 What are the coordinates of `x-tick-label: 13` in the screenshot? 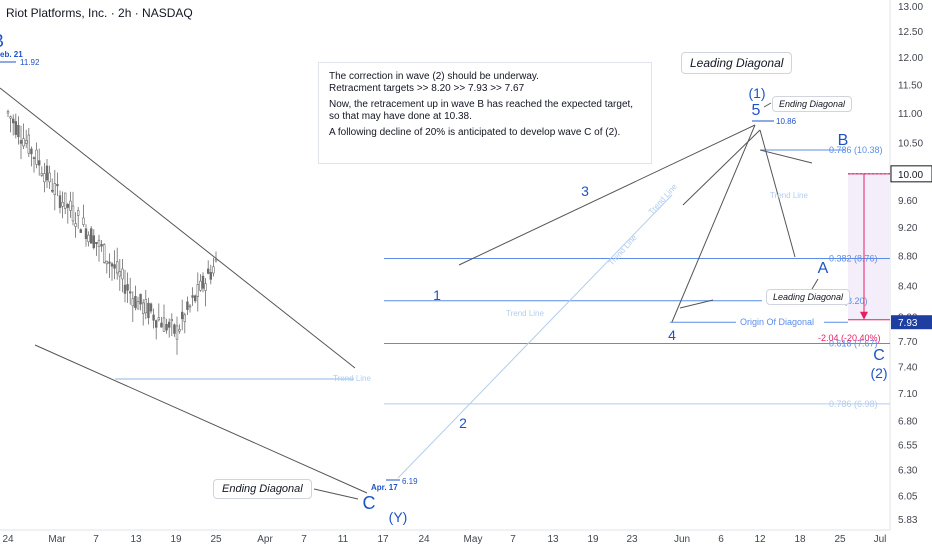 It's located at (553, 539).